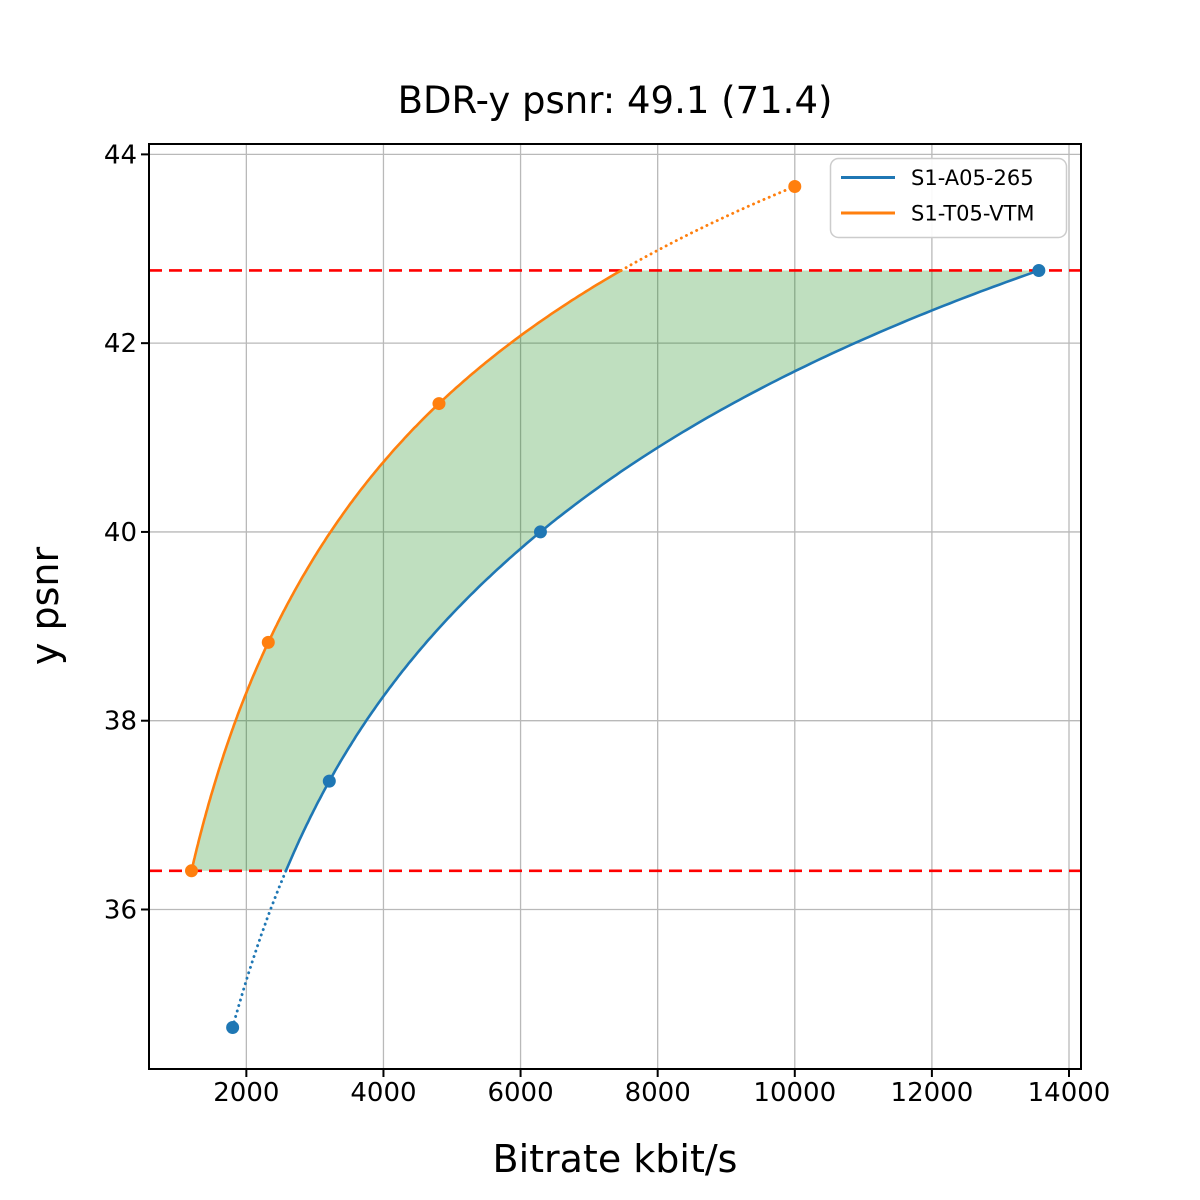 This screenshot has width=1200, height=1200. I want to click on x-tick-label: 8000, so click(658, 1093).